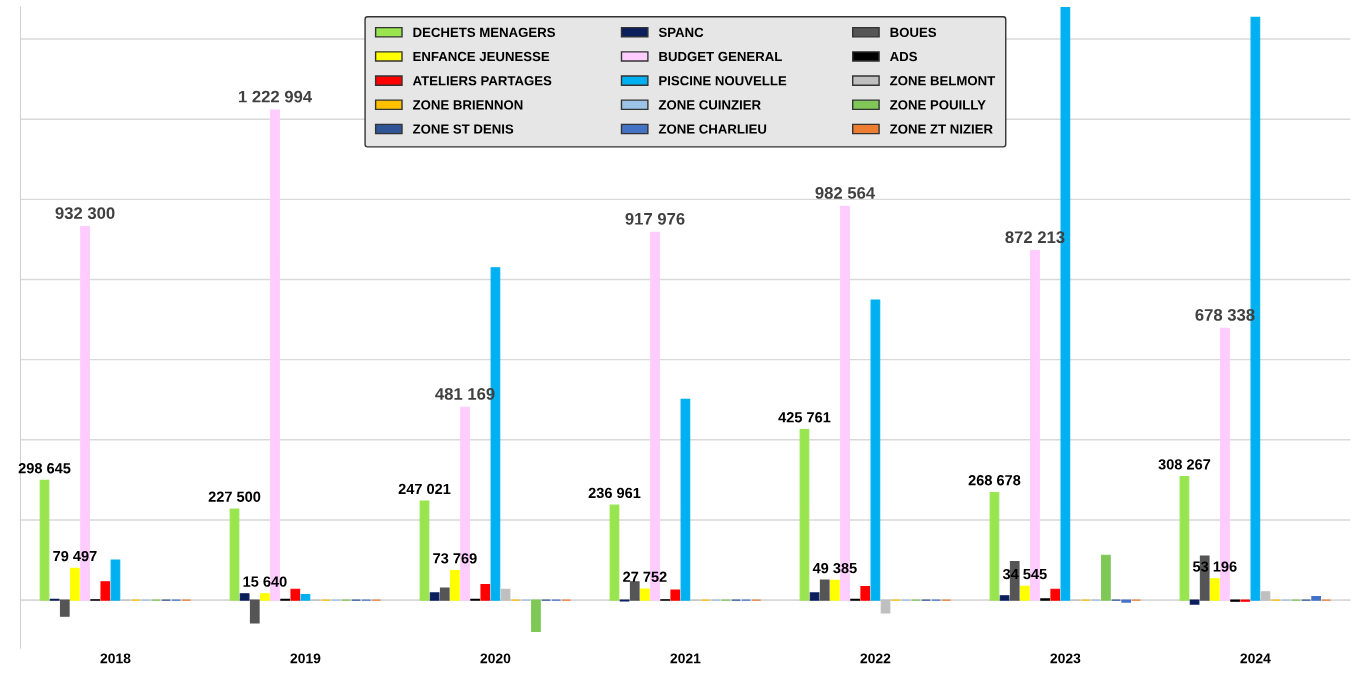  I want to click on x-tick-label: 2020, so click(495, 658).